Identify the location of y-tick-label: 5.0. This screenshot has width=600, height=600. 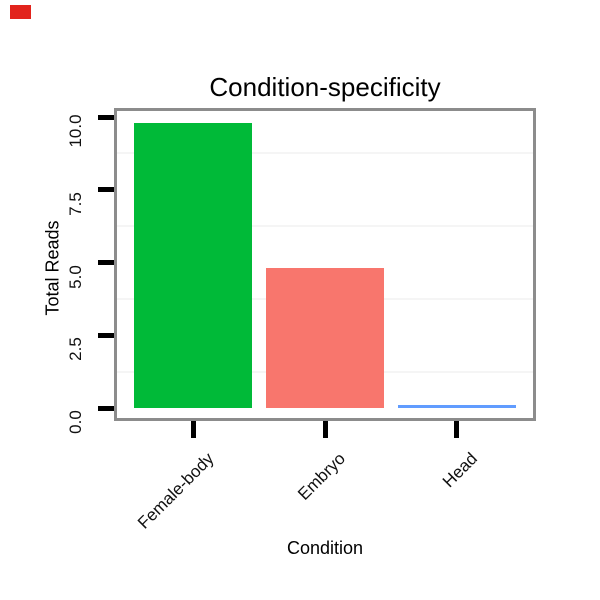
(75, 276).